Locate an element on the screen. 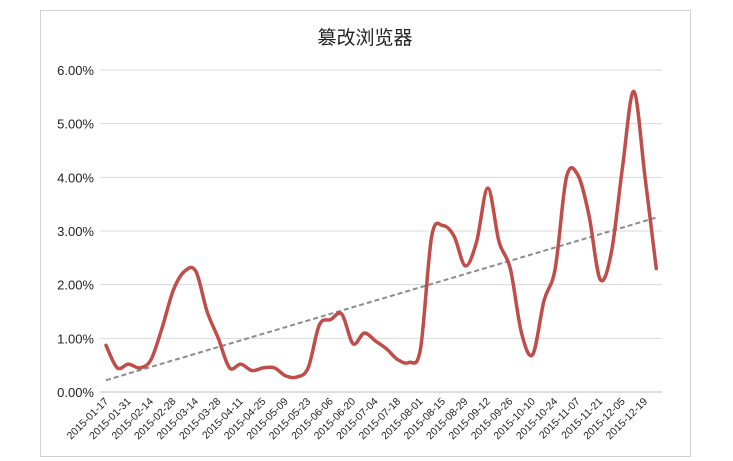  y-tick-label: 2.00% is located at coordinates (75, 285).